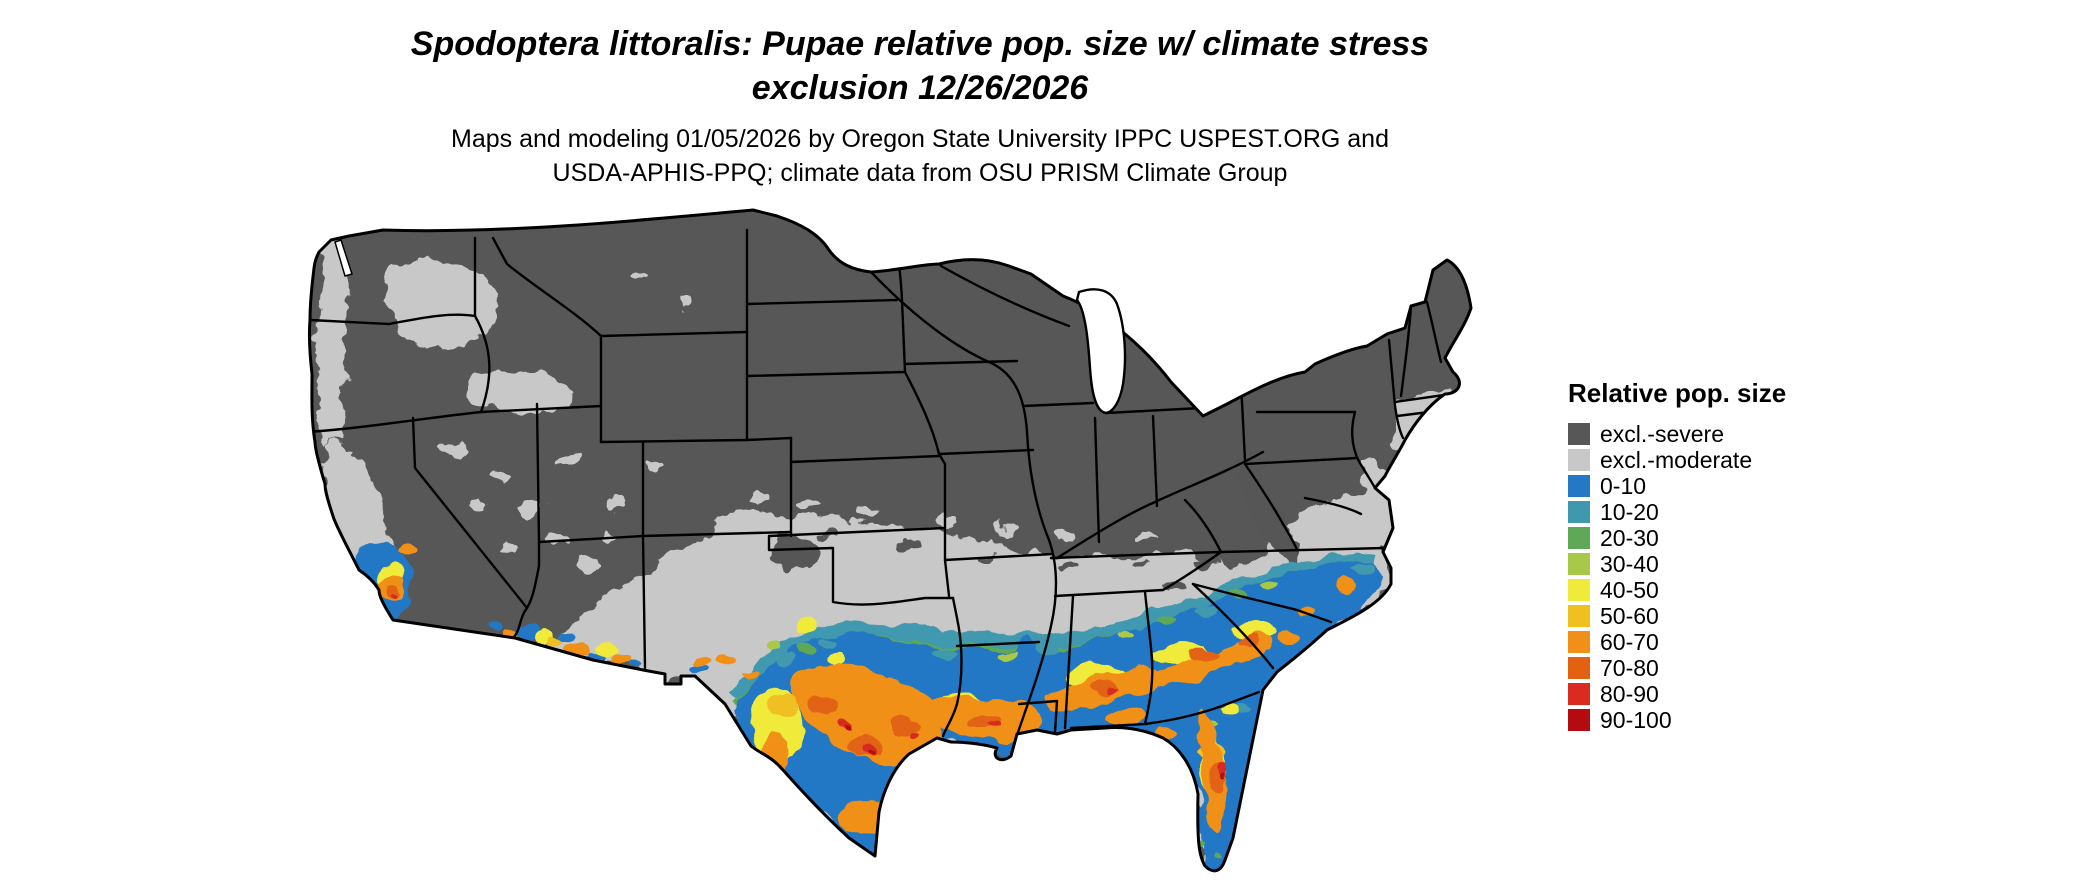  What do you see at coordinates (1748, 538) in the screenshot?
I see `legend-item: 20-30` at bounding box center [1748, 538].